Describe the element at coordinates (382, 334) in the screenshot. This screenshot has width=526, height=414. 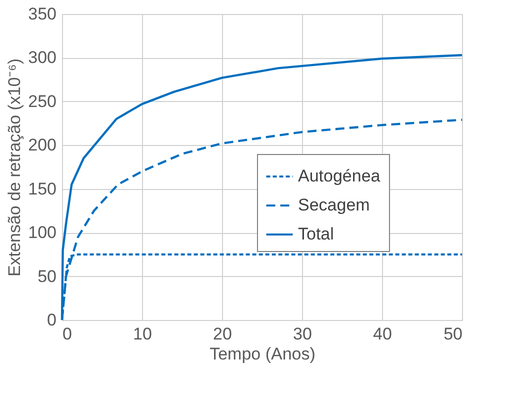
I see `x-tick-label: 40` at that location.